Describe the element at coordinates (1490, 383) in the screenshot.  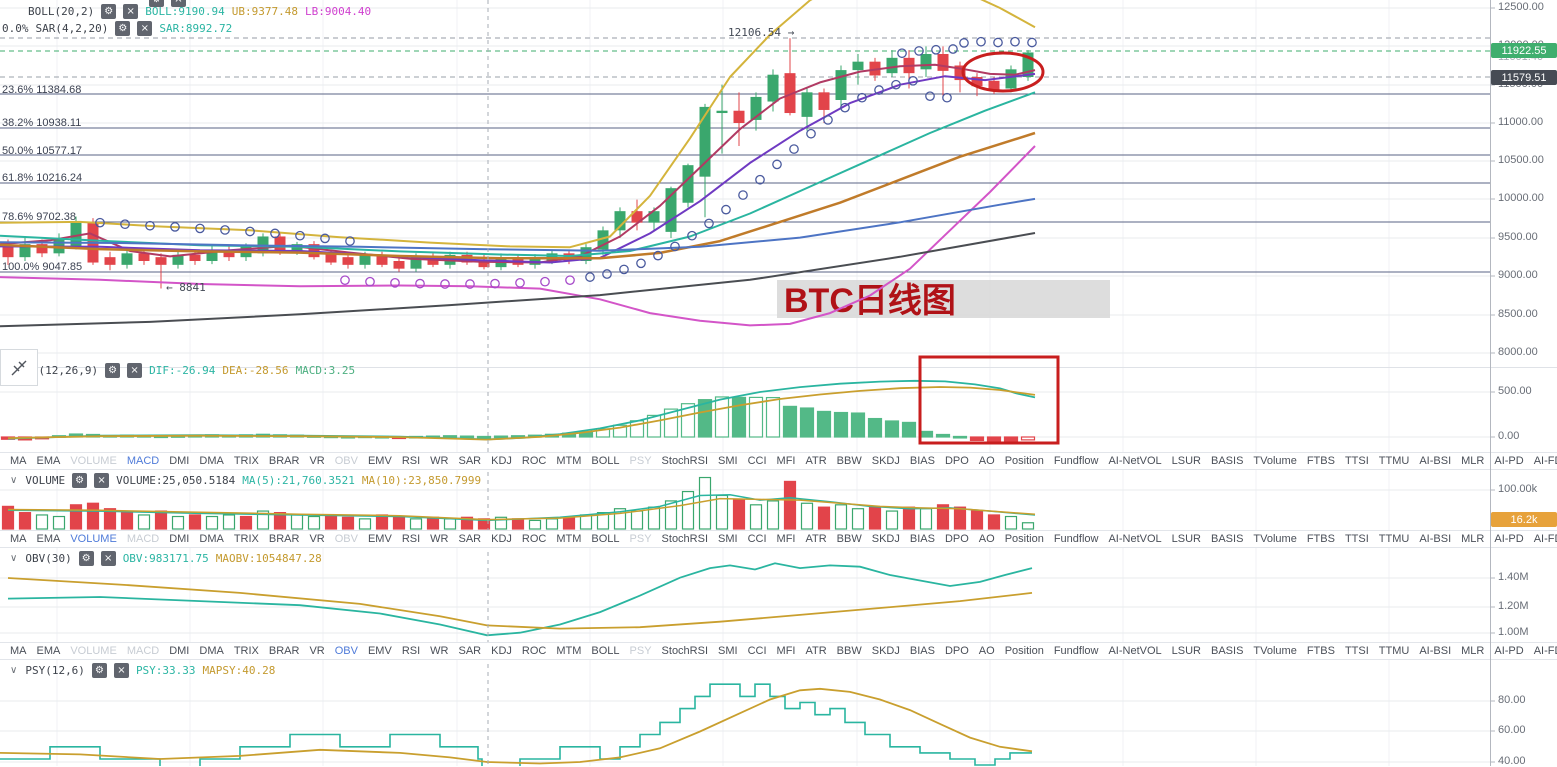
I see `price-axis-line` at that location.